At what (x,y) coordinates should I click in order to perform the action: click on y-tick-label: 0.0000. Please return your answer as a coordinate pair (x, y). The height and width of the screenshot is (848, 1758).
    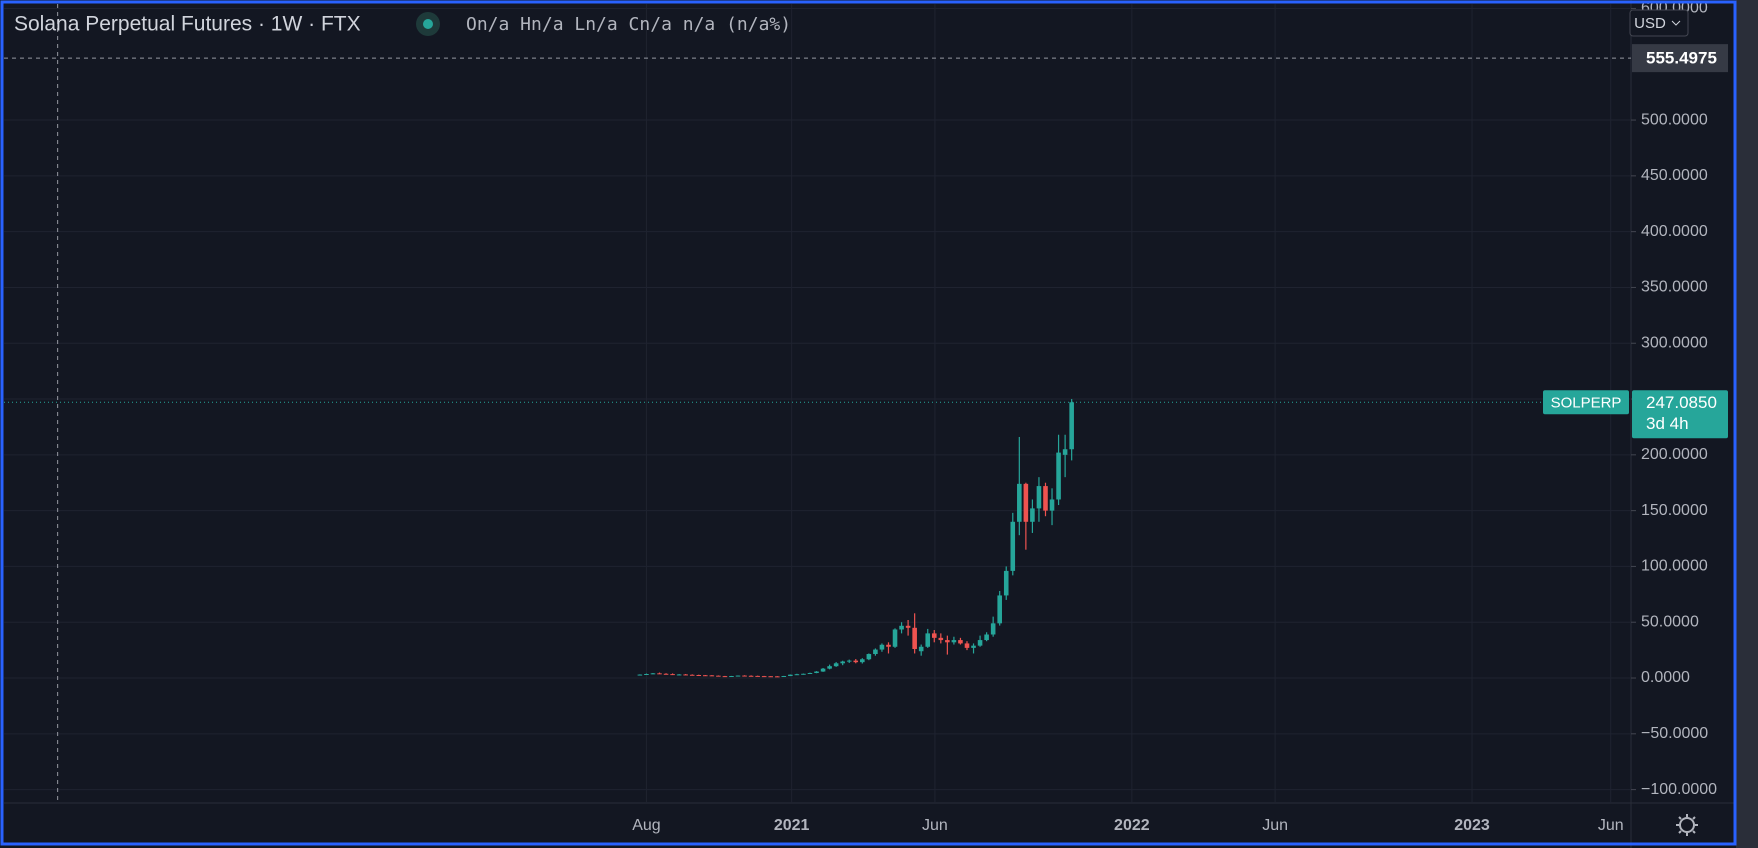
    Looking at the image, I should click on (1665, 677).